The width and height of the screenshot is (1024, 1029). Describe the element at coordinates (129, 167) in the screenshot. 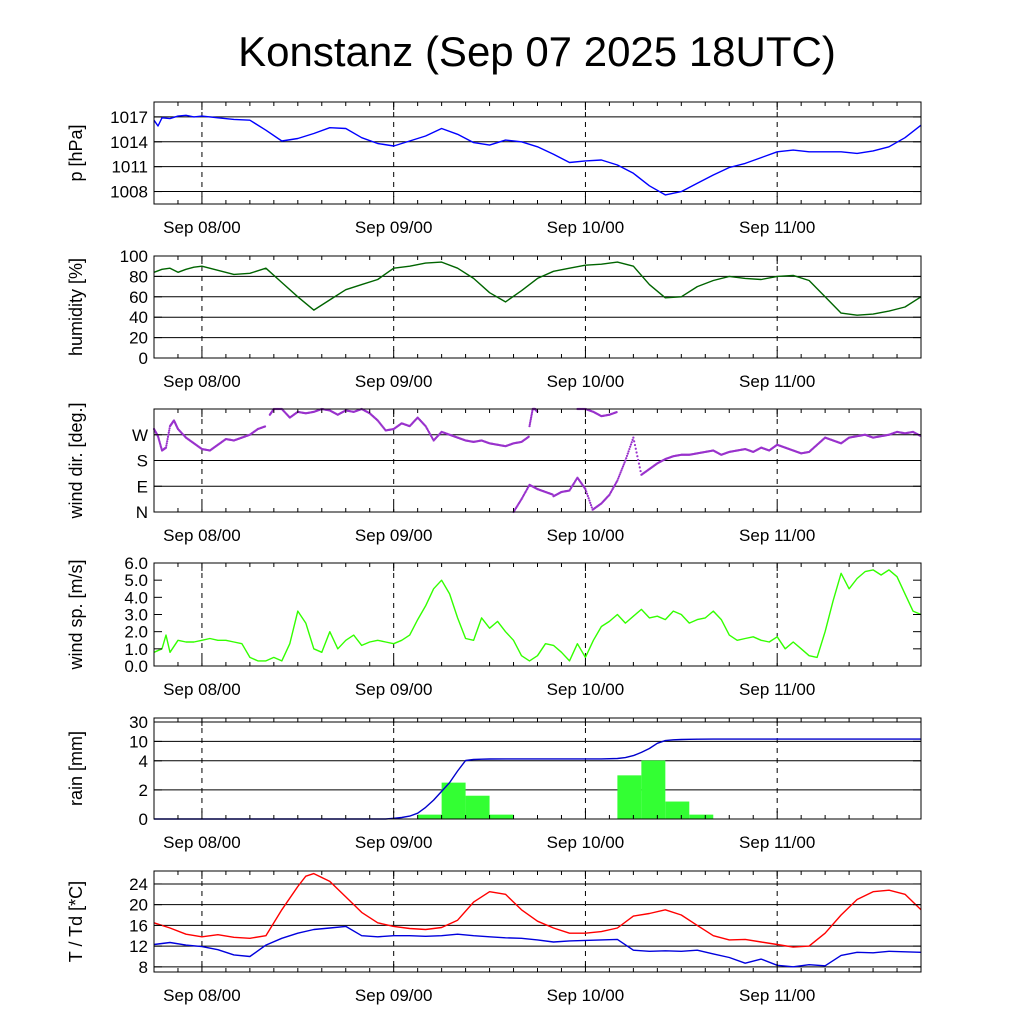

I see `ytick-label: 1011` at that location.